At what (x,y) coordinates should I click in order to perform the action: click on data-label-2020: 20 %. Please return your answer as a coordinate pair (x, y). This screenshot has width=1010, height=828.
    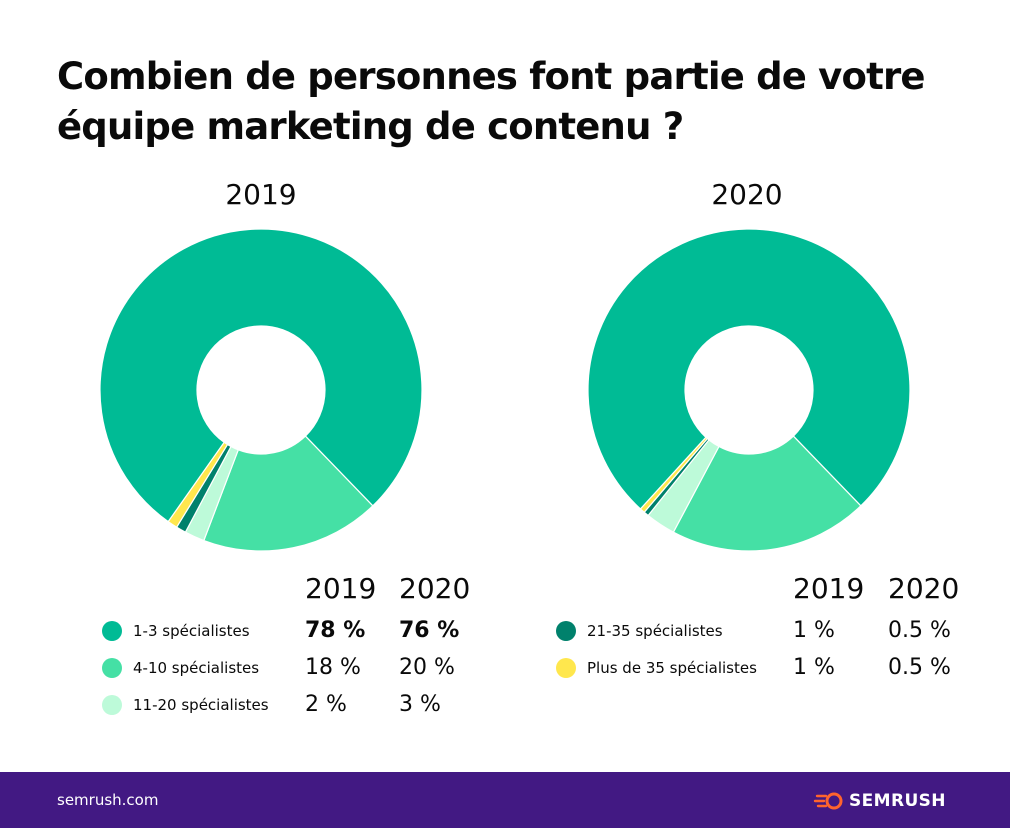
    Looking at the image, I should click on (427, 667).